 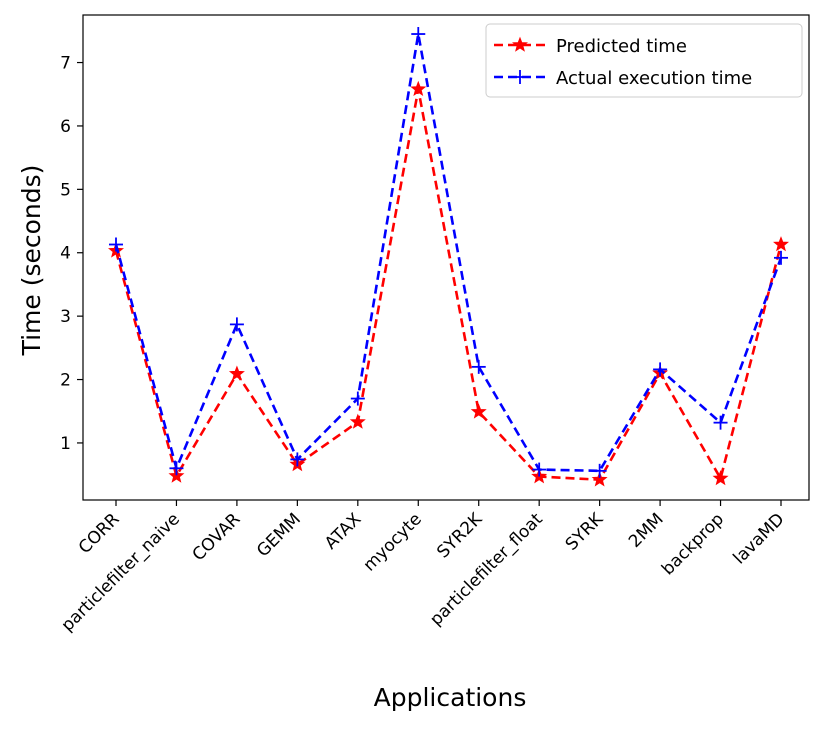 I want to click on y-tick-label-5: 5, so click(x=65, y=190).